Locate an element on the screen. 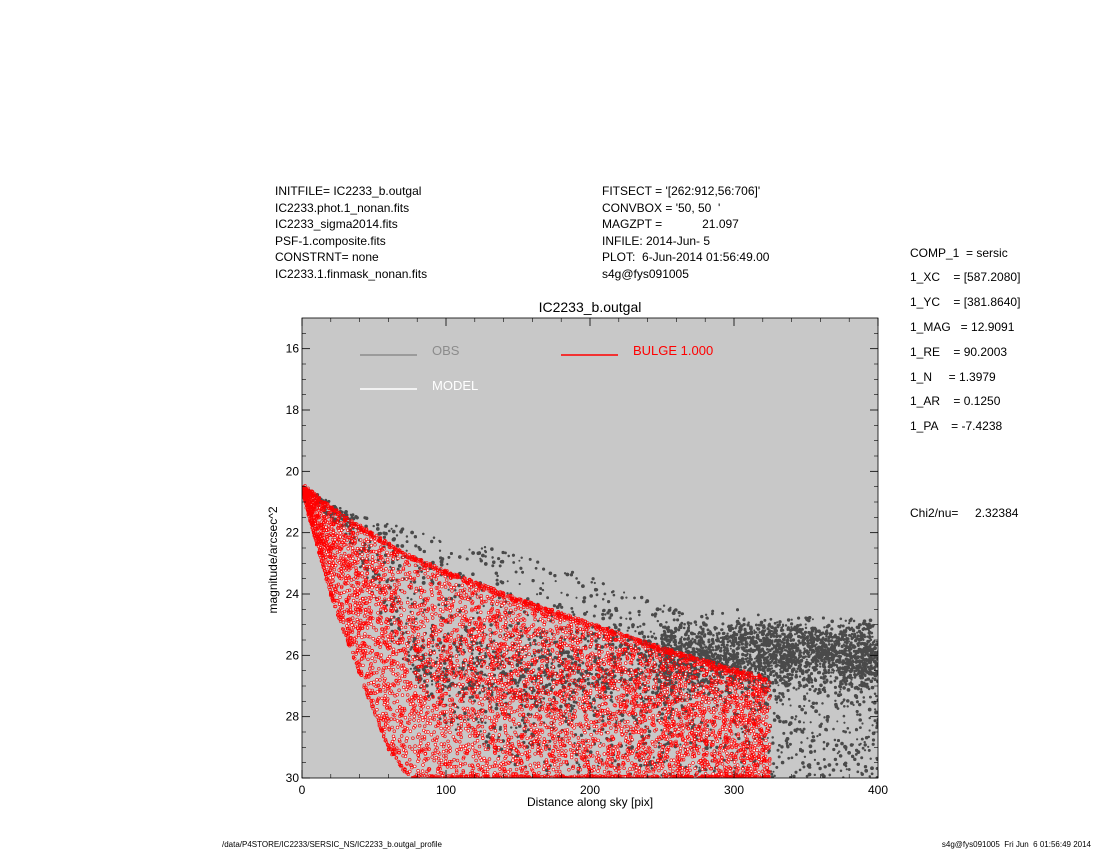 This screenshot has width=1100, height=850. header-left-line: INITFILE= IC2233_b.outgal is located at coordinates (348, 191).